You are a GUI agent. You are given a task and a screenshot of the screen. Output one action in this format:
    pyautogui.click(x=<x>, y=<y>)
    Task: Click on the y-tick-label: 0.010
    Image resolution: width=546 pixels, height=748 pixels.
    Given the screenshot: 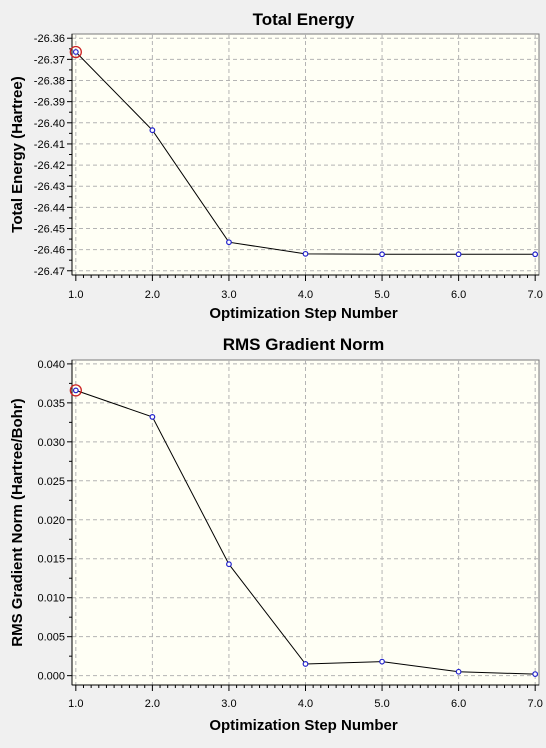 What is the action you would take?
    pyautogui.click(x=51, y=599)
    